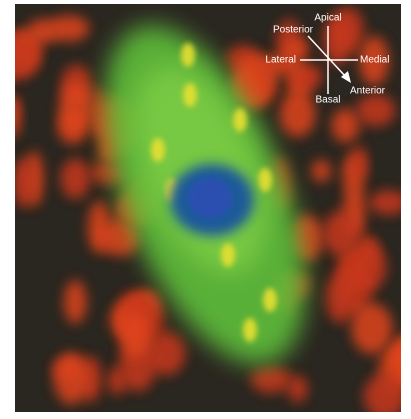 The image size is (411, 419). Describe the element at coordinates (368, 91) in the screenshot. I see `label: Anterior` at that location.